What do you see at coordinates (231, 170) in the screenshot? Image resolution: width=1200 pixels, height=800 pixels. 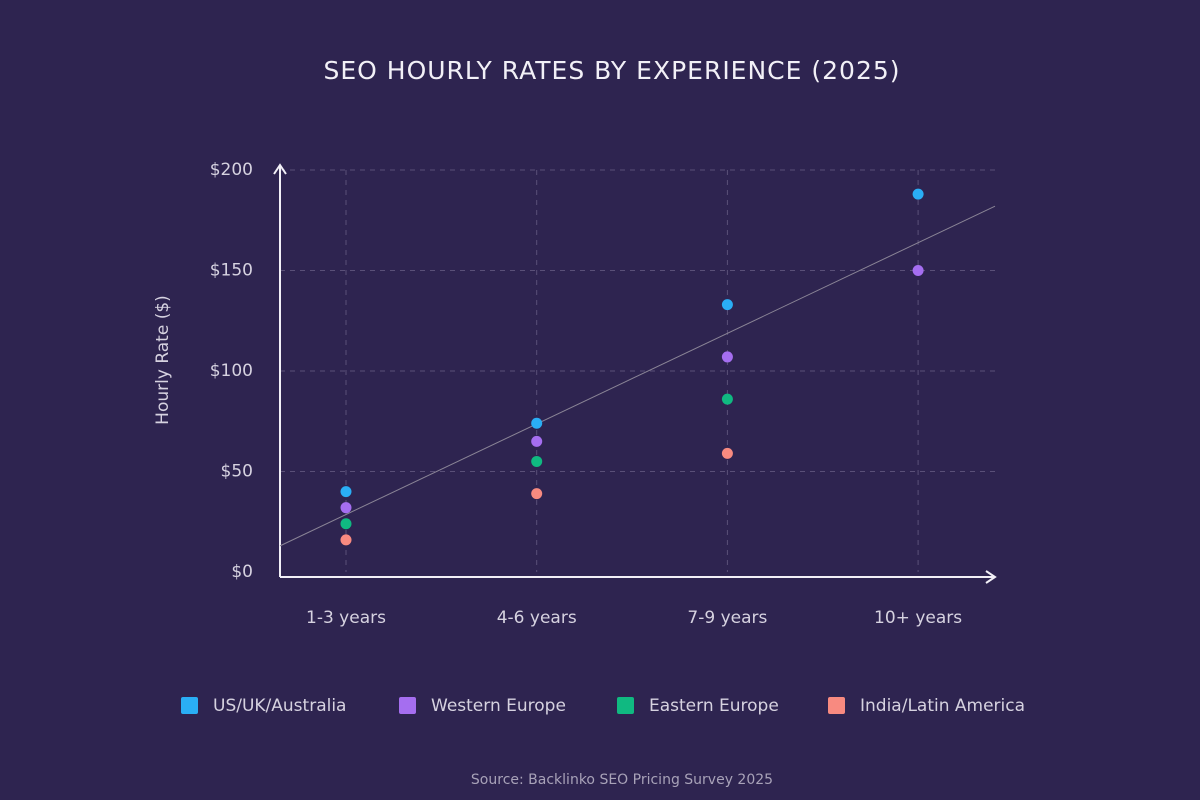 I see `y-tick-label: $200` at bounding box center [231, 170].